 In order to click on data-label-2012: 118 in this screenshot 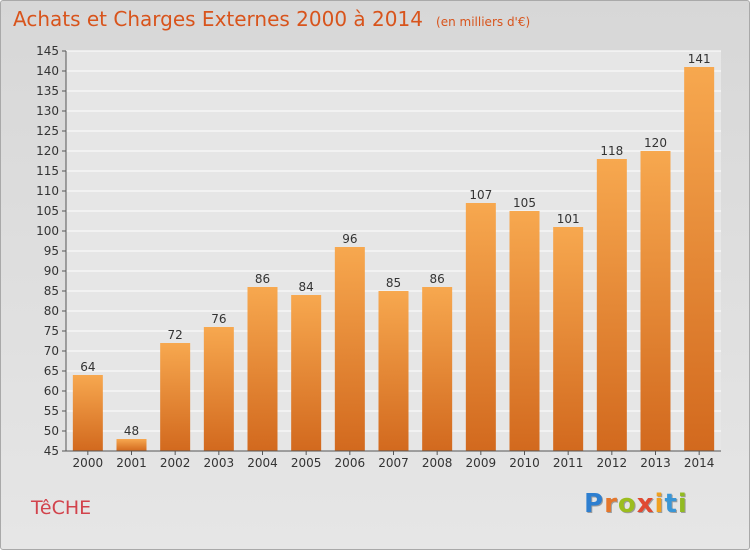, I will do `click(611, 151)`.